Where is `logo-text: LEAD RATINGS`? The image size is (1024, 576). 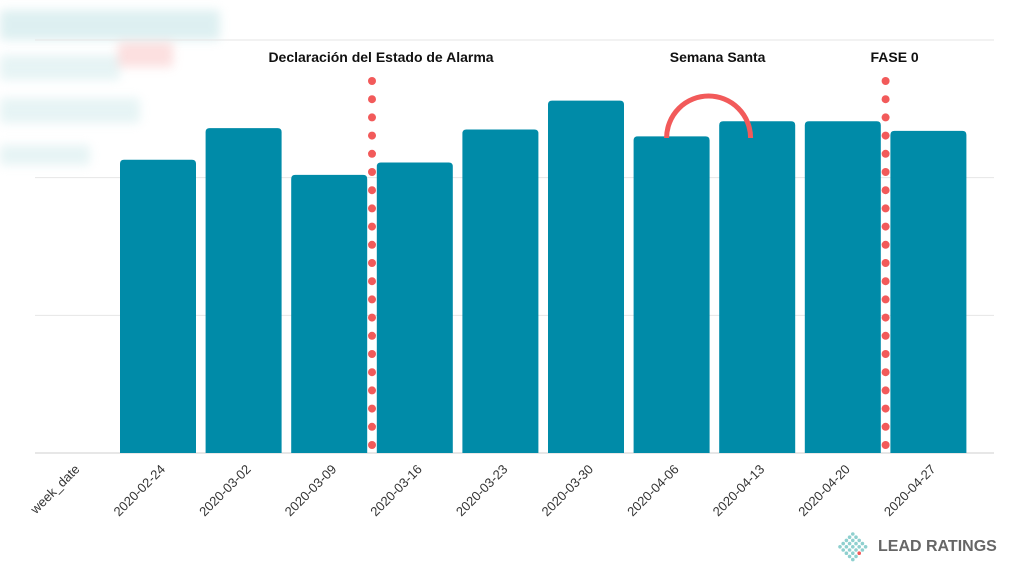 logo-text: LEAD RATINGS is located at coordinates (937, 546).